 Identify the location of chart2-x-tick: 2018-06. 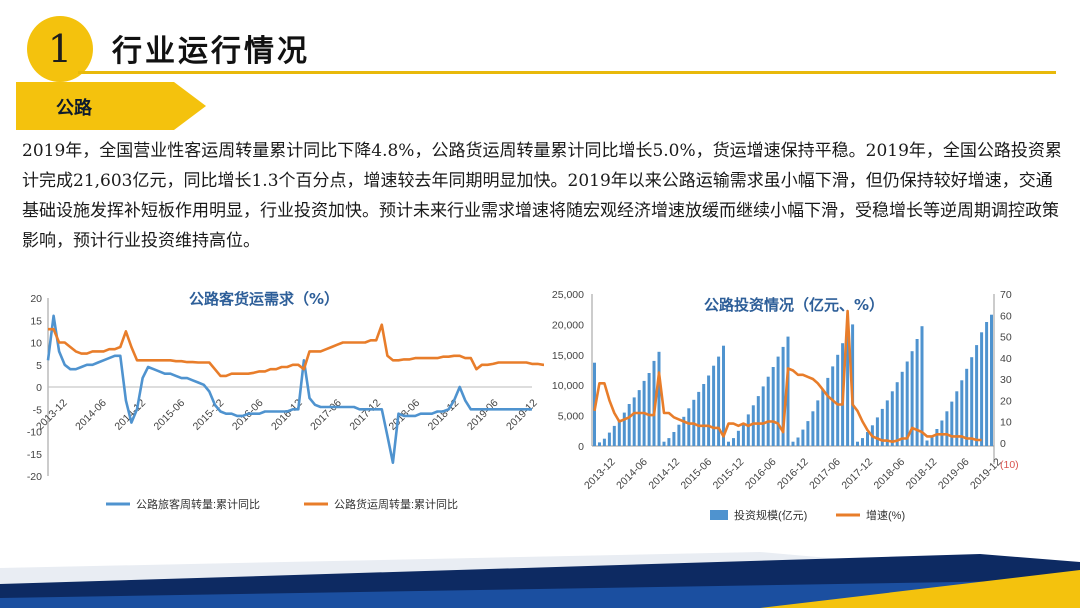
(890, 474).